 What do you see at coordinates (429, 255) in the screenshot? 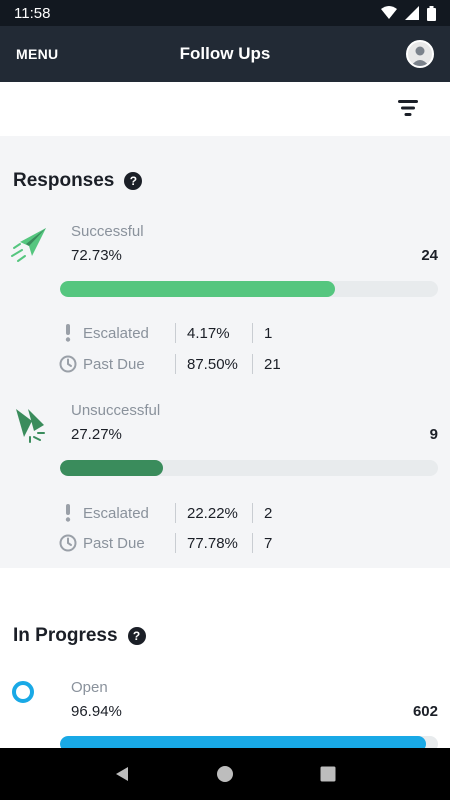
I see `successful-count: 24` at bounding box center [429, 255].